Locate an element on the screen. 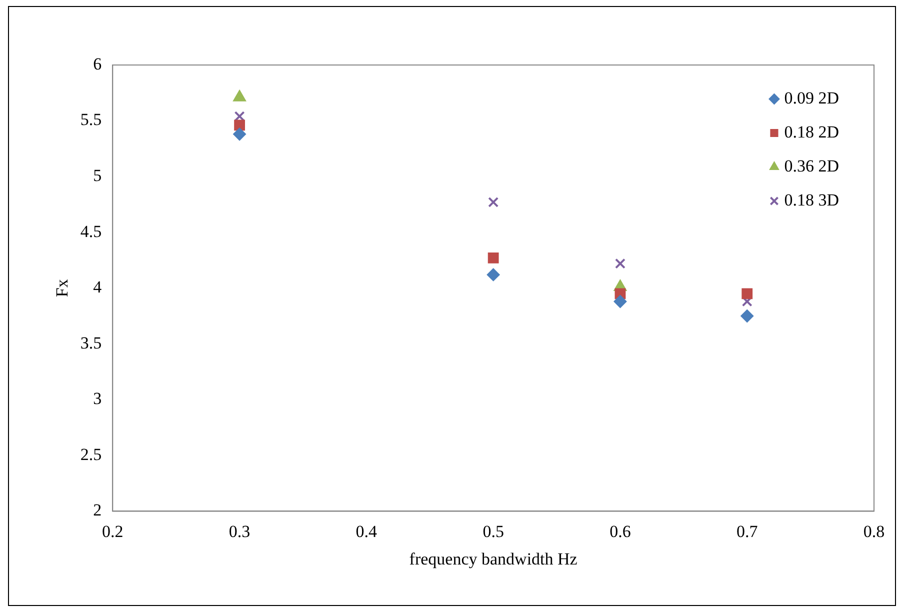  y-tick-label: 5.5 is located at coordinates (91, 120).